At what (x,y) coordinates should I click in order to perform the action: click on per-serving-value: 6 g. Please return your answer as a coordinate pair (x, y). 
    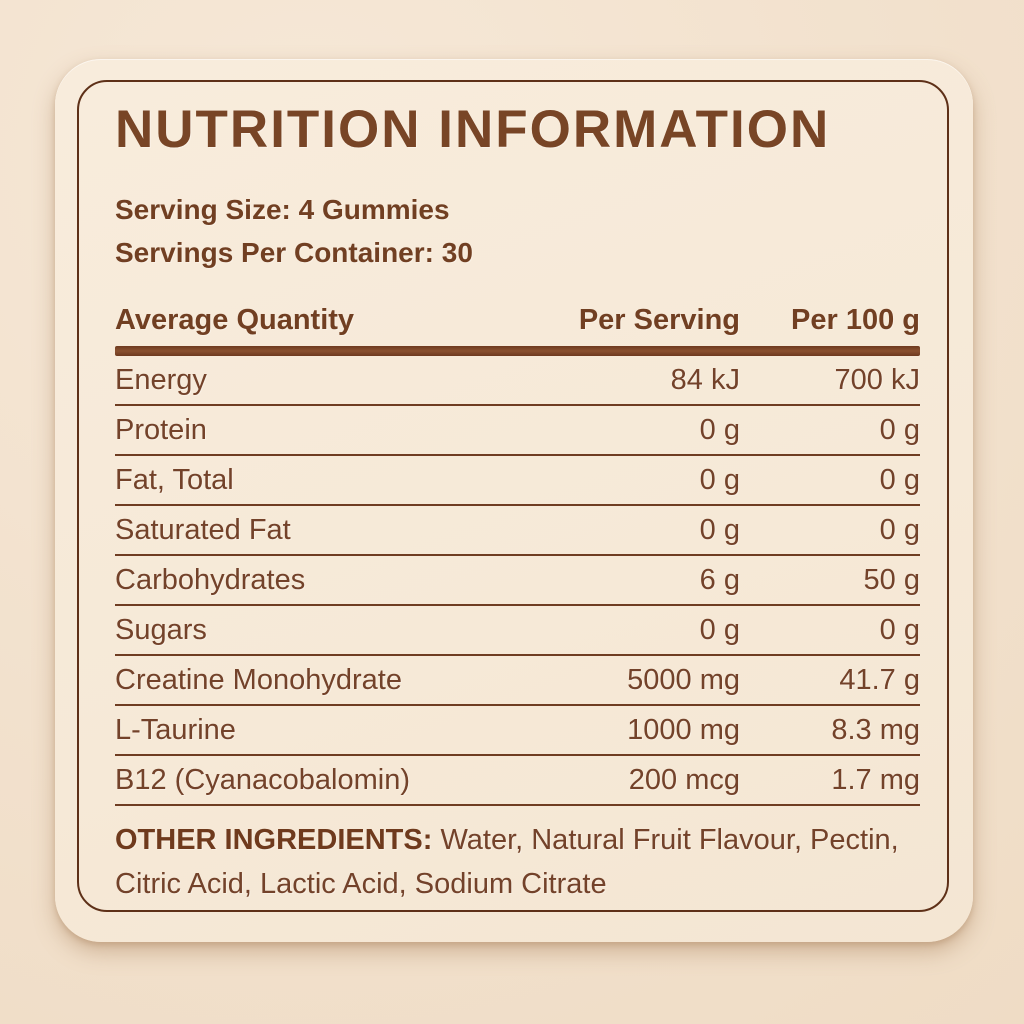
    Looking at the image, I should click on (719, 579).